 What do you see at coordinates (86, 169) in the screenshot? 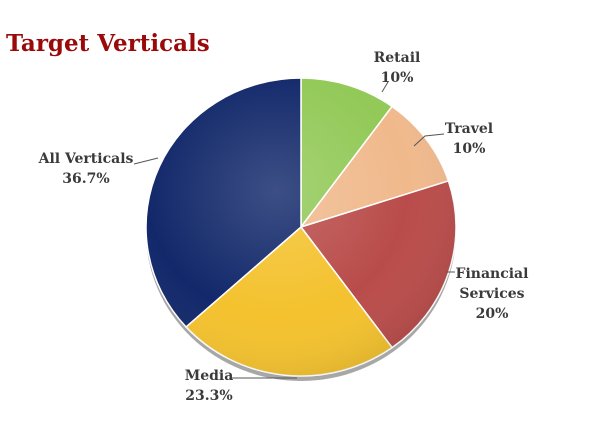
I see `slice-label-all-verticals: All Verticals 36.7%` at bounding box center [86, 169].